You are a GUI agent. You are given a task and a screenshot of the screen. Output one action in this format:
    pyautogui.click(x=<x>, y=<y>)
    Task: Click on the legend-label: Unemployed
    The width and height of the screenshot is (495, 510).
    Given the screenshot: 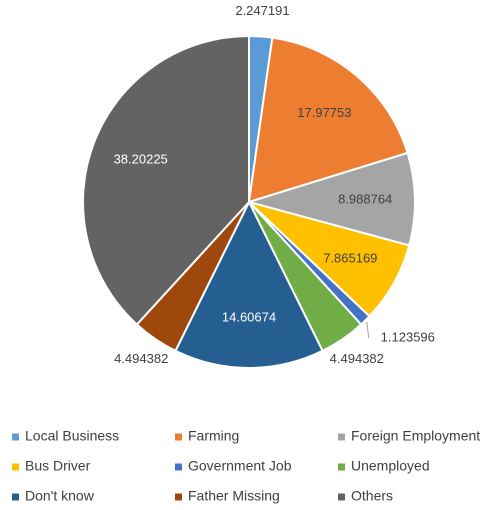 What is the action you would take?
    pyautogui.click(x=390, y=466)
    